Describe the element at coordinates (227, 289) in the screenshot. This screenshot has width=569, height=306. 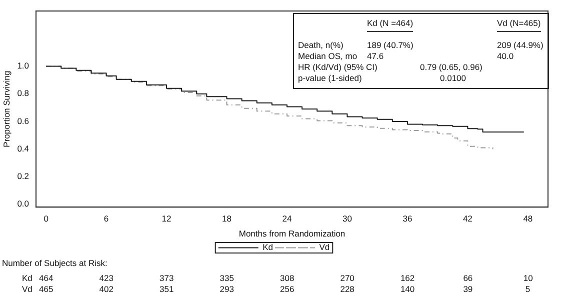
I see `text: 293` at that location.